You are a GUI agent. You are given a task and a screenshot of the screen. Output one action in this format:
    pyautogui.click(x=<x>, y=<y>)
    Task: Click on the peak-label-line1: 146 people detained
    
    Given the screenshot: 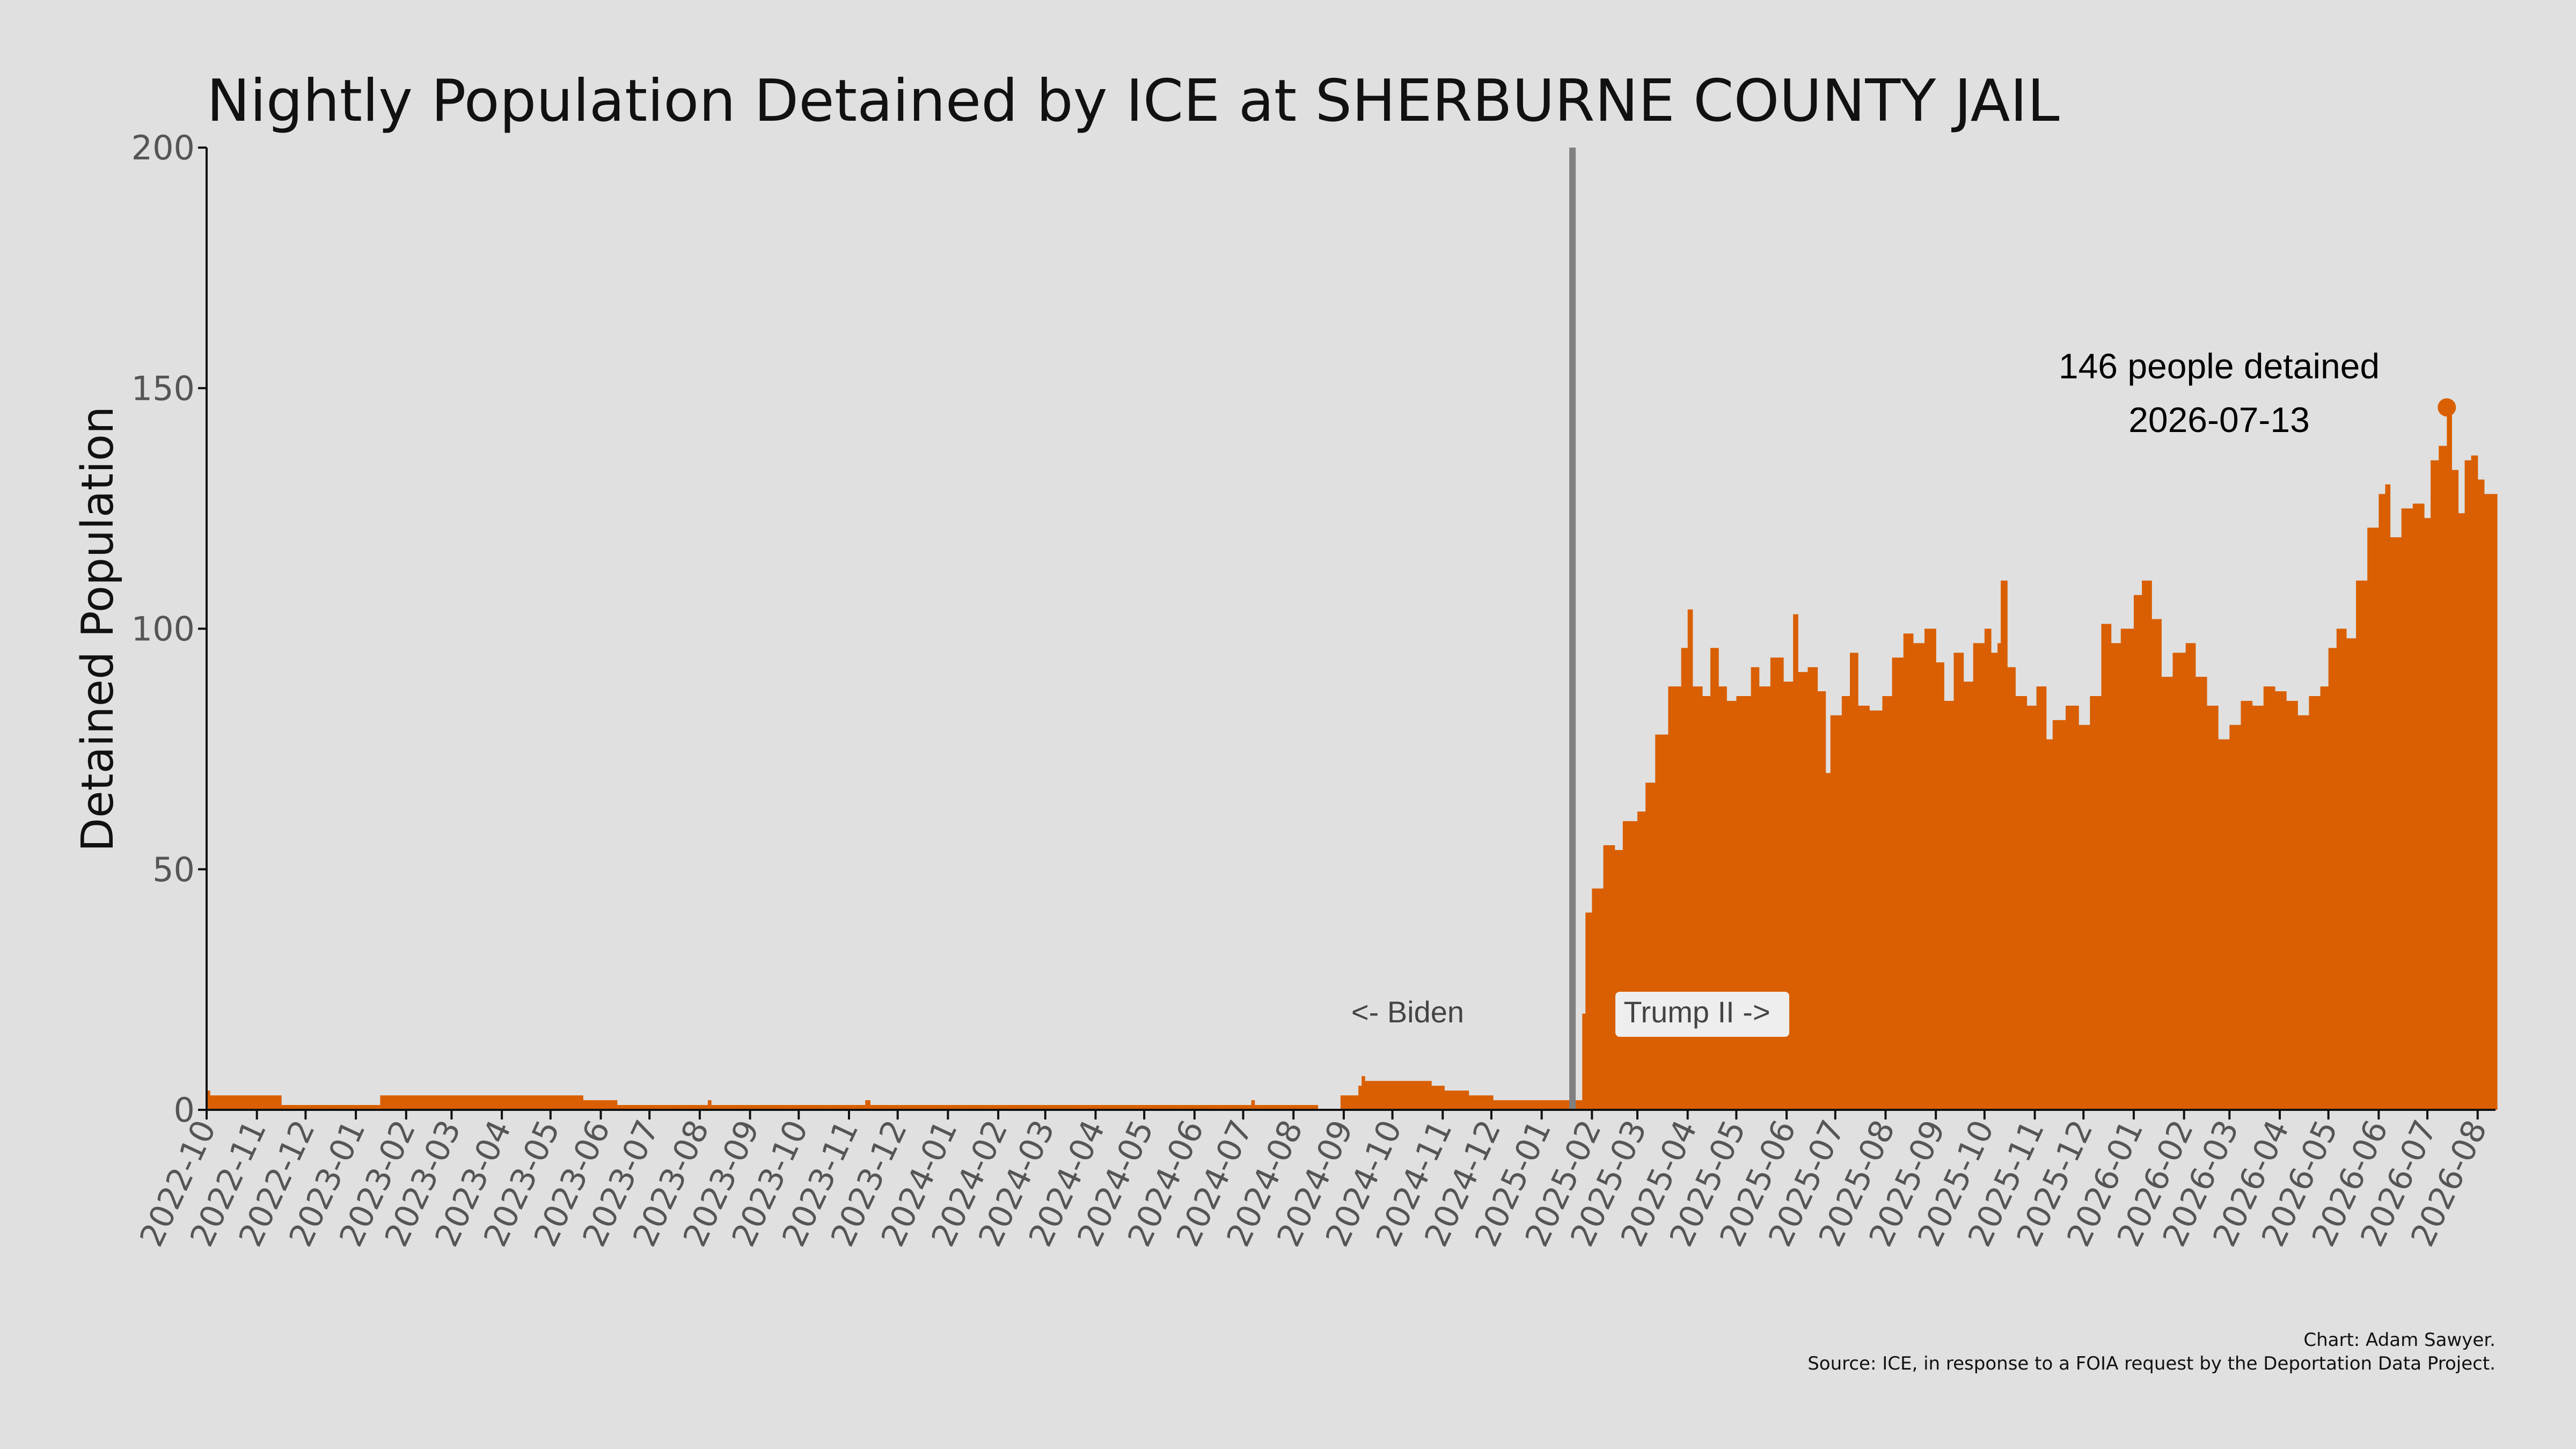 What is the action you would take?
    pyautogui.click(x=2219, y=366)
    